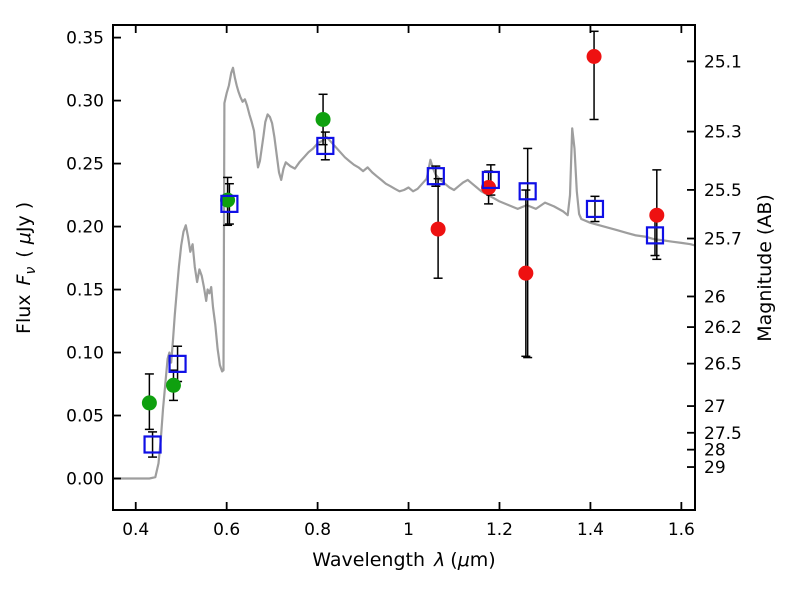 This screenshot has width=800, height=600. Describe the element at coordinates (317, 530) in the screenshot. I see `x-tick-label: 0.8` at that location.